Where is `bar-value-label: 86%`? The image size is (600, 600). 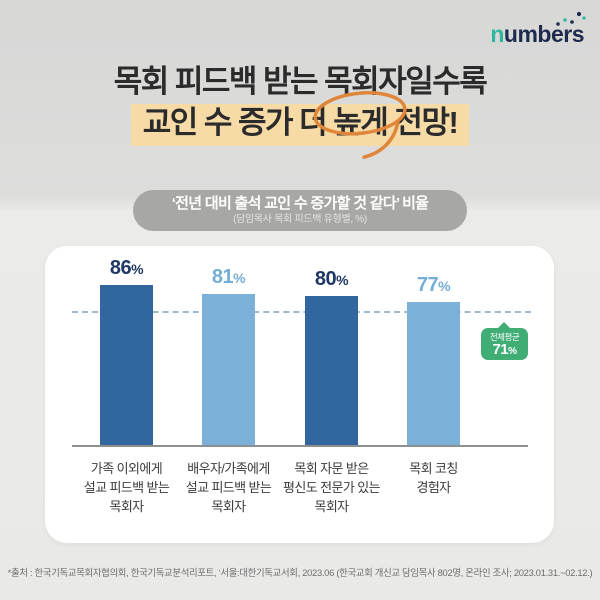
bar-value-label: 86% is located at coordinates (126, 268).